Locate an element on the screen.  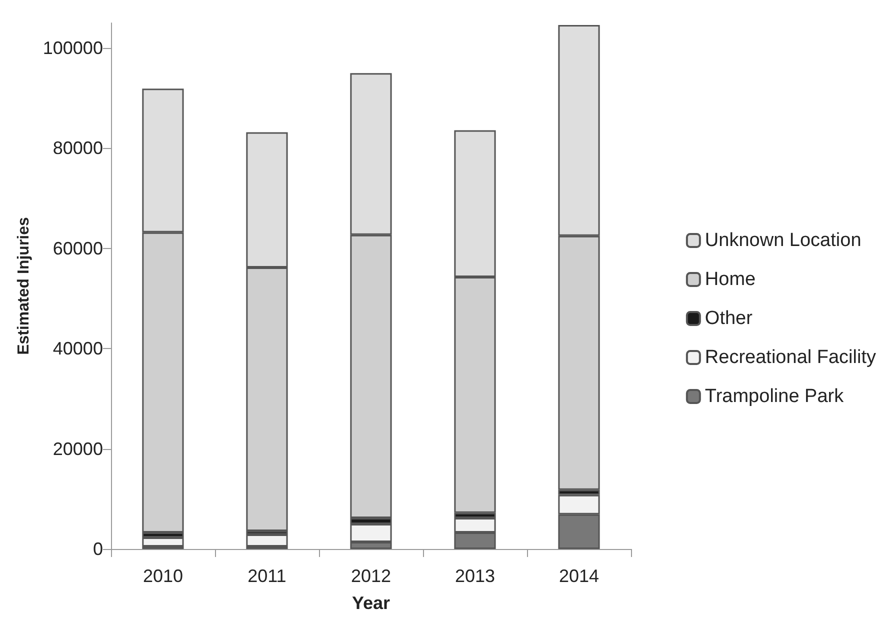
legend-label: Home is located at coordinates (730, 279).